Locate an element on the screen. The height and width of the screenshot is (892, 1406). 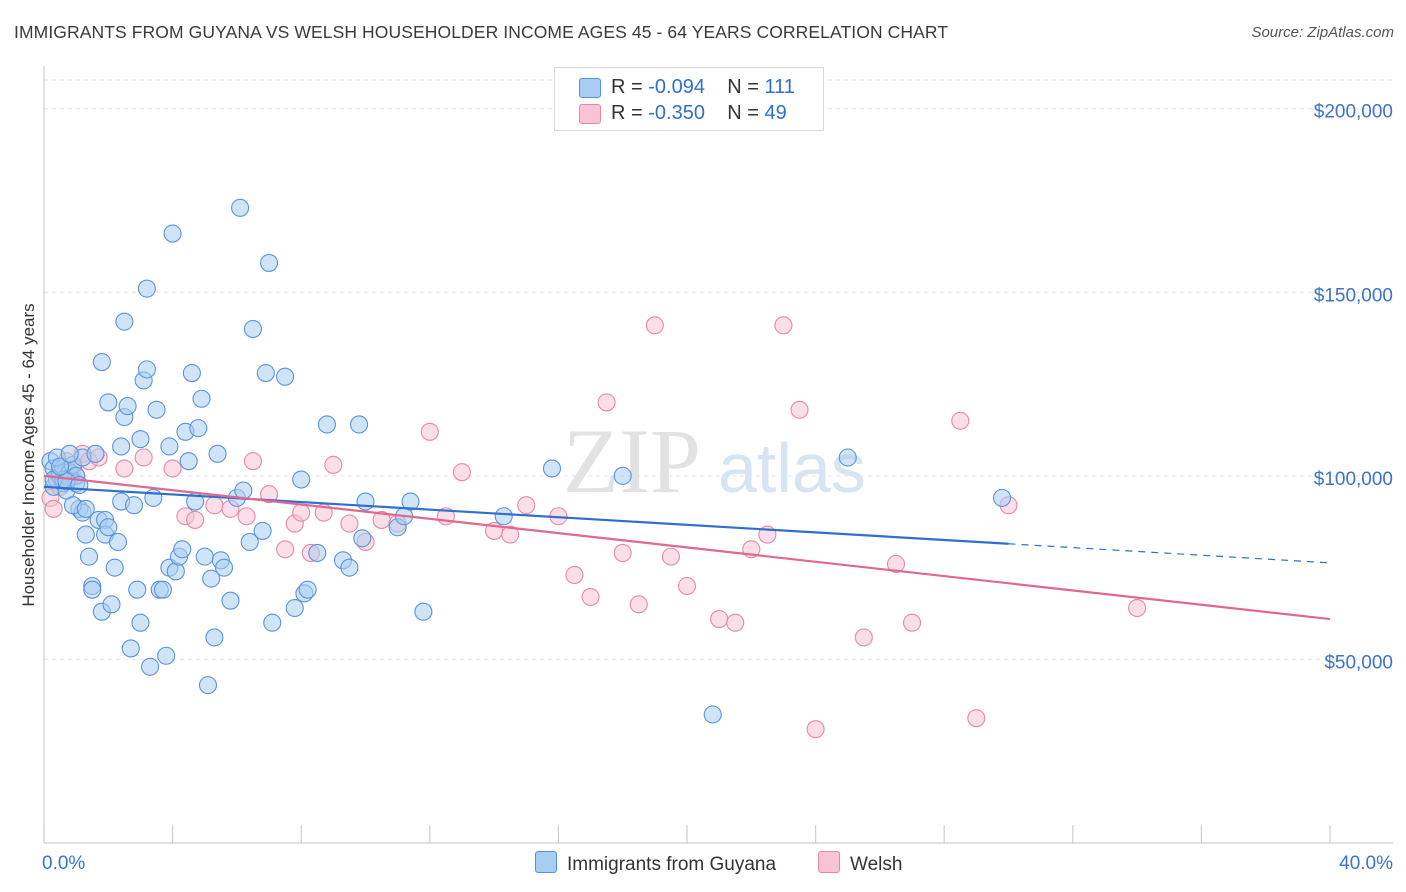
y-tick-label: $100,000 is located at coordinates (1353, 479).